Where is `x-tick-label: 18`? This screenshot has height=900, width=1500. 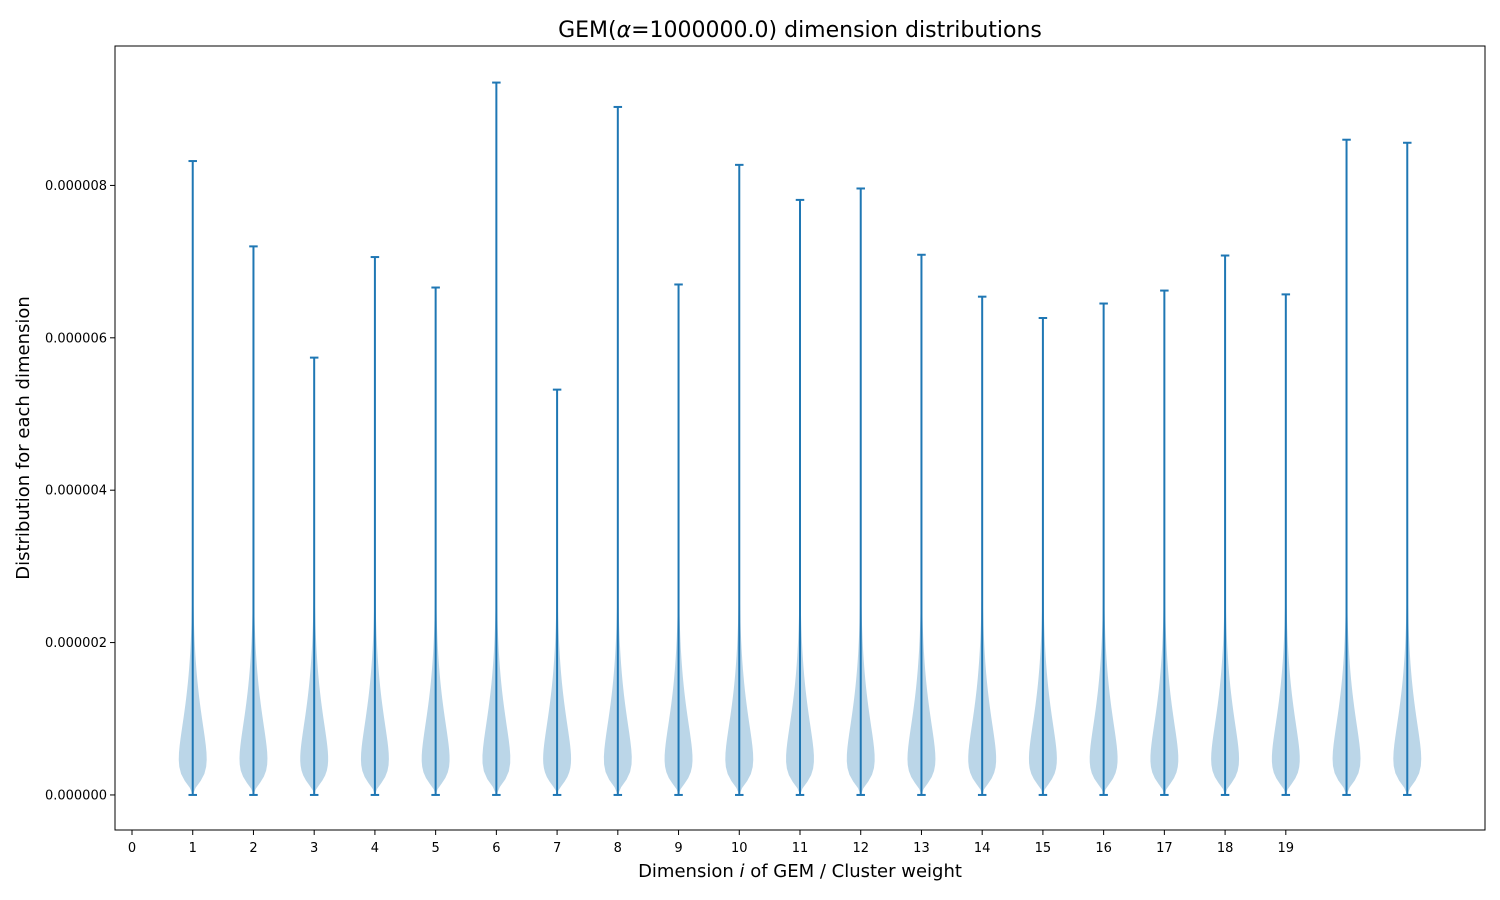
x-tick-label: 18 is located at coordinates (1225, 848).